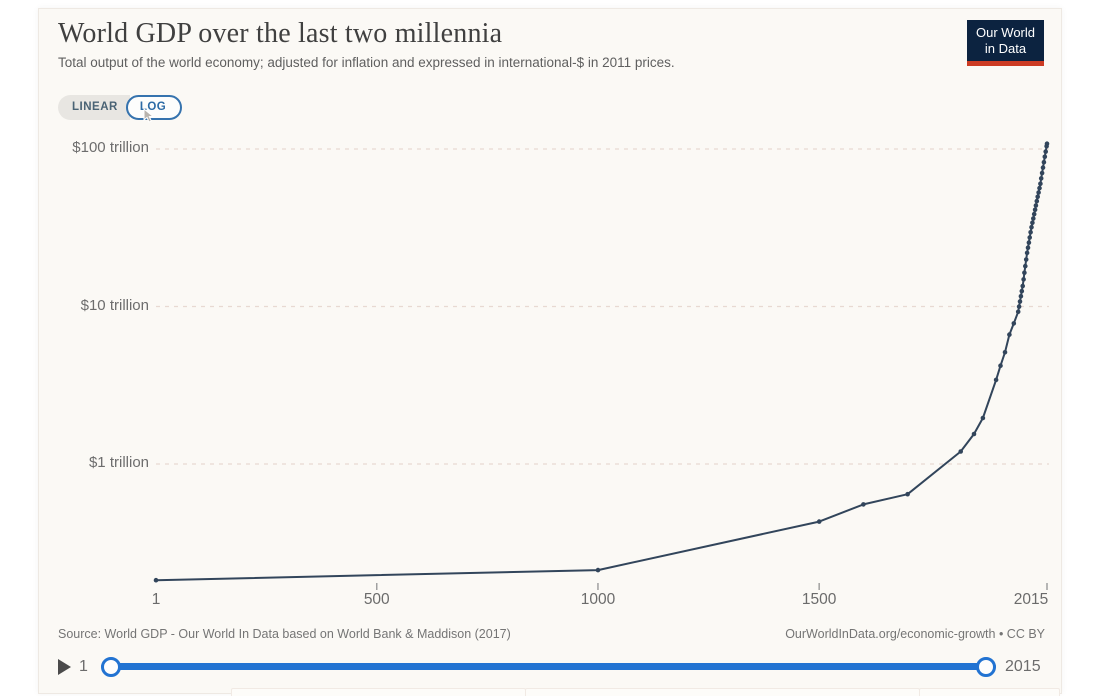 This screenshot has height=696, width=1100. What do you see at coordinates (986, 667) in the screenshot?
I see `timeline-end-handle` at bounding box center [986, 667].